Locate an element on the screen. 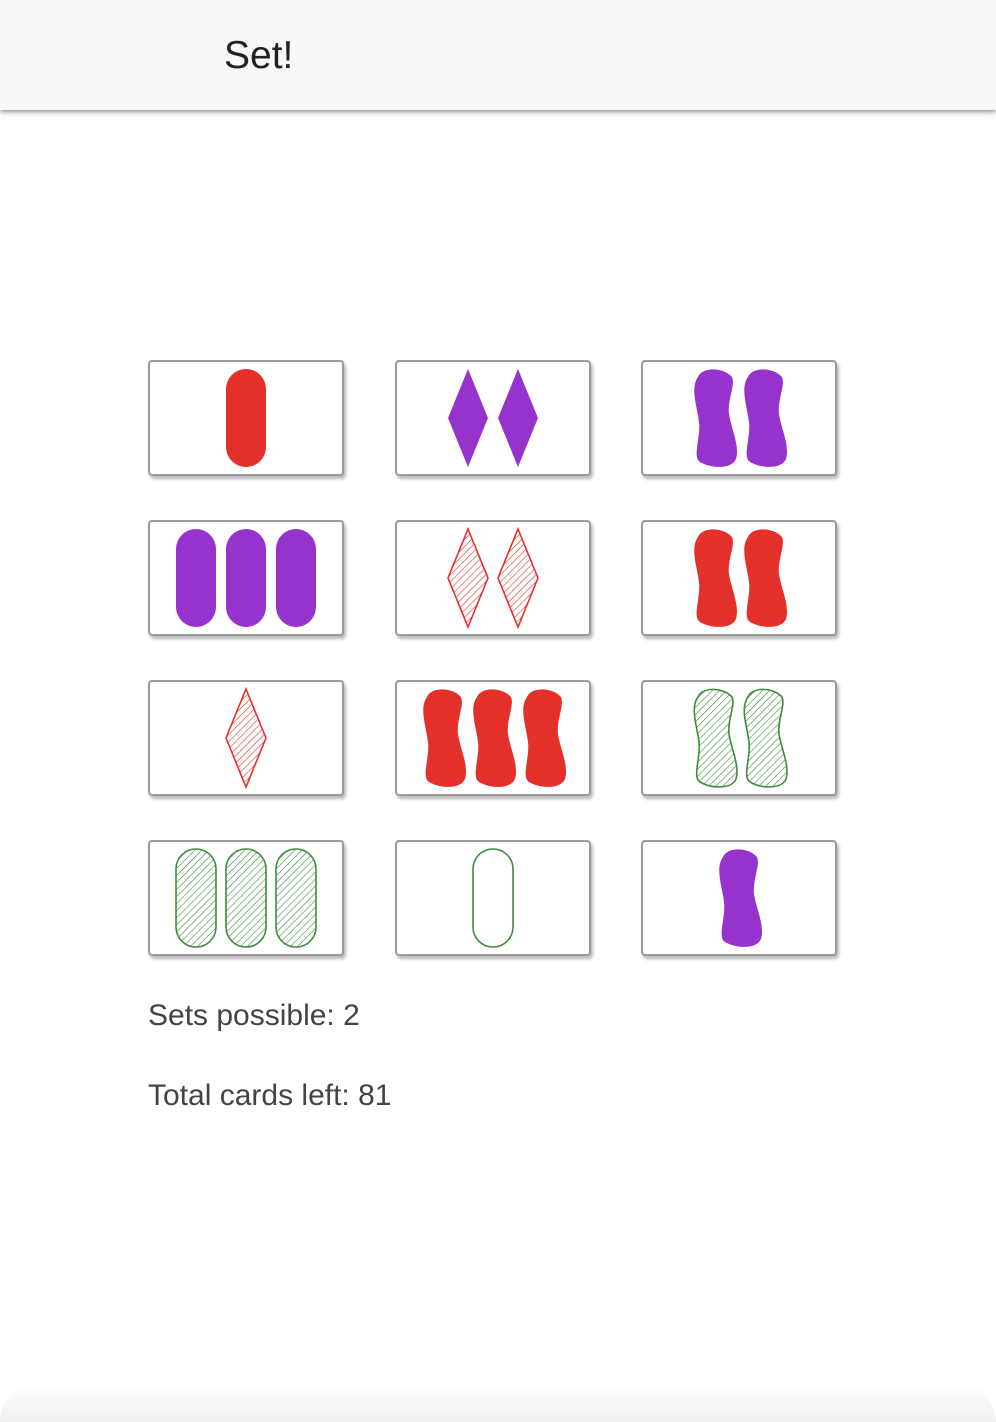 Image resolution: width=996 pixels, height=1422 pixels. bottom-edge-shadow is located at coordinates (498, 1402).